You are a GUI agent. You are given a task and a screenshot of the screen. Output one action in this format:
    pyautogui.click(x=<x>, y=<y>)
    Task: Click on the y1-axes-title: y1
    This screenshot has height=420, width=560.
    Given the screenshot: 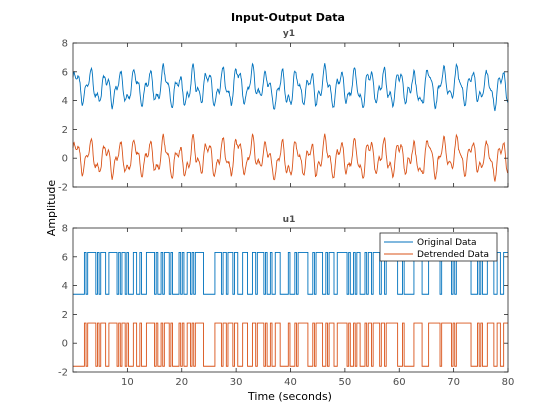 What is the action you would take?
    pyautogui.click(x=289, y=34)
    